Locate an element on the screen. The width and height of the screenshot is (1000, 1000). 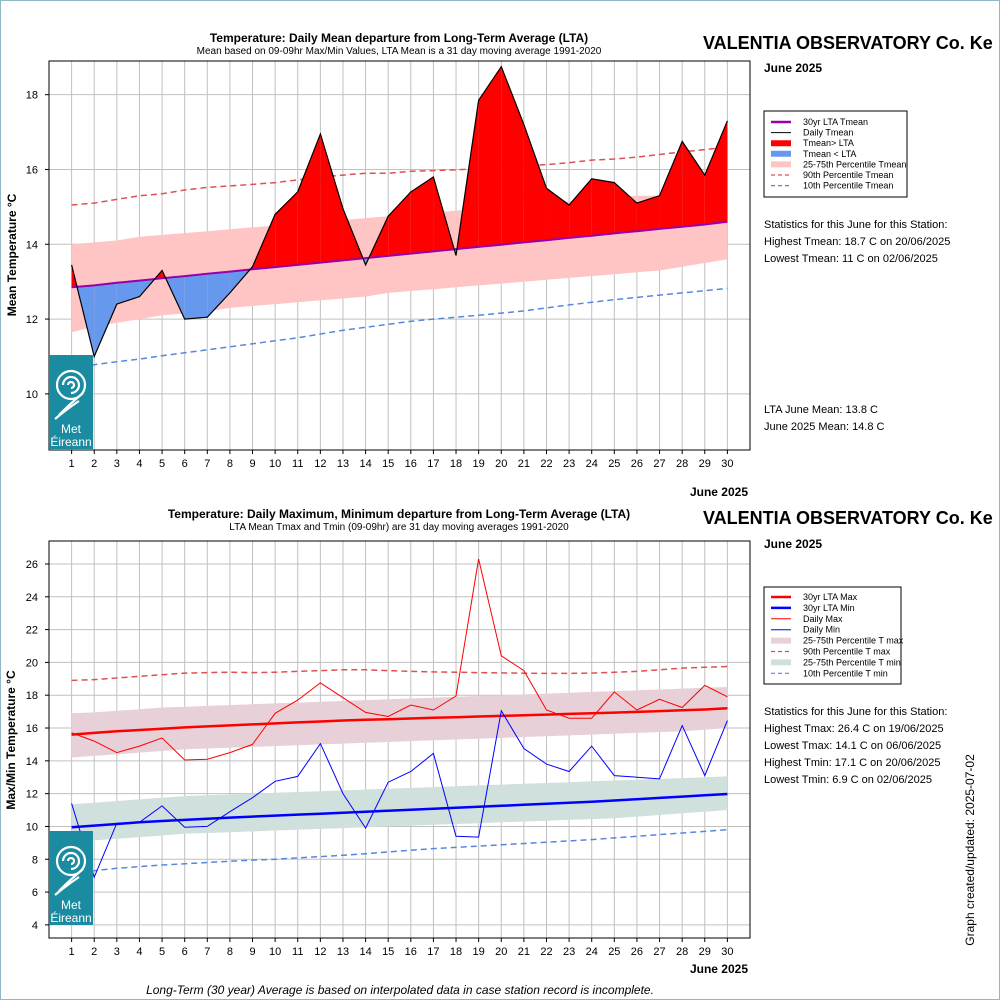
bottom-x-tick-label: 28 is located at coordinates (682, 952).